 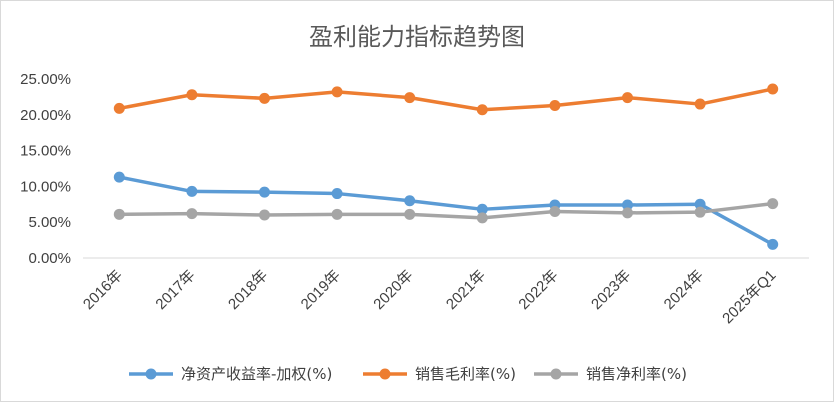 What do you see at coordinates (45, 115) in the screenshot?
I see `y-tick-label: 20.00%` at bounding box center [45, 115].